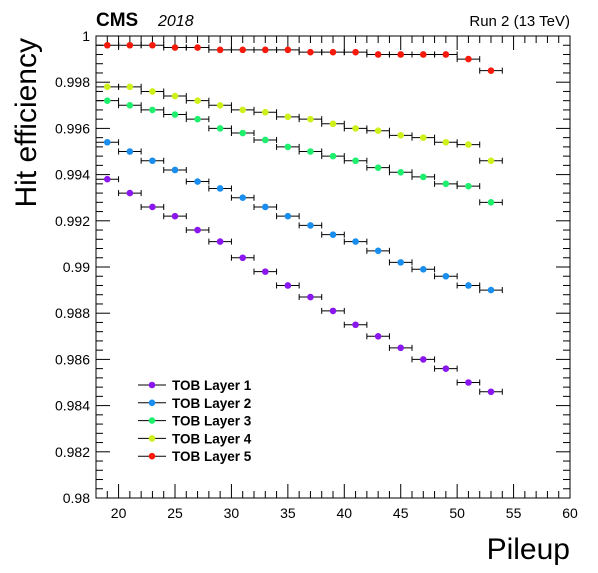  Describe the element at coordinates (212, 456) in the screenshot. I see `legend-entry-label: TOB Layer 5` at that location.